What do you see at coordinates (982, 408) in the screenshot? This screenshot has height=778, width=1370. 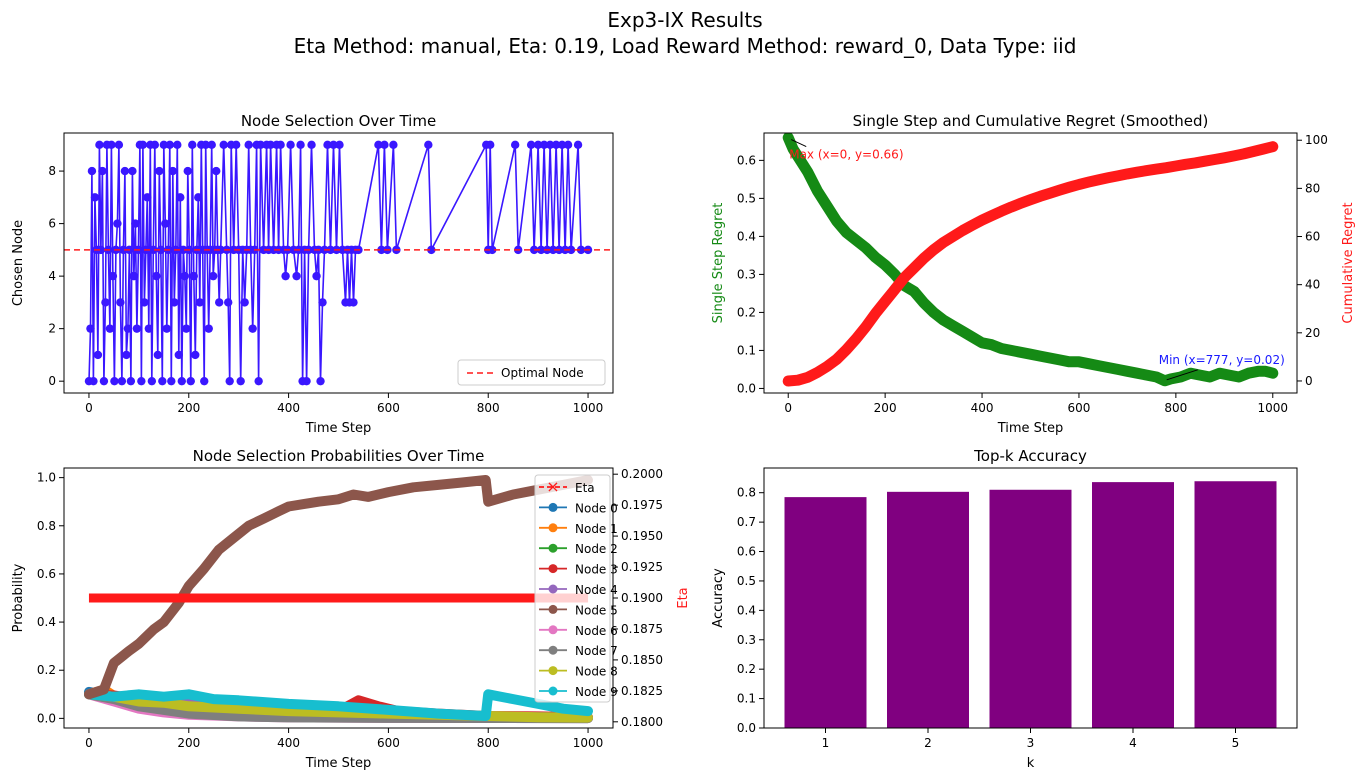 I see `x-tick-label-1: 400` at bounding box center [982, 408].